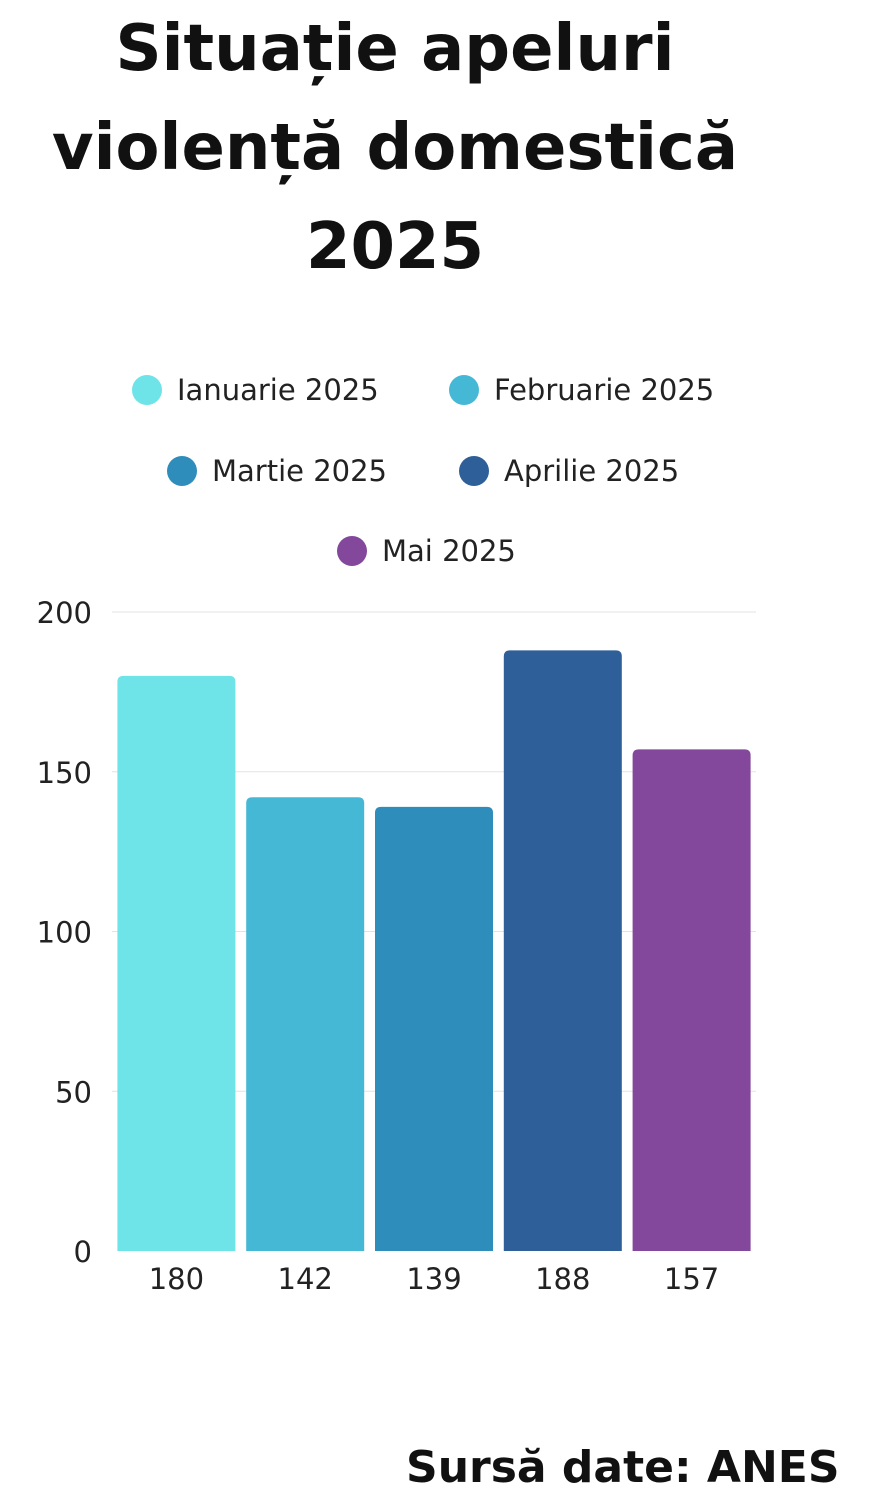  I want to click on bar-aprilie-2025, so click(562, 950).